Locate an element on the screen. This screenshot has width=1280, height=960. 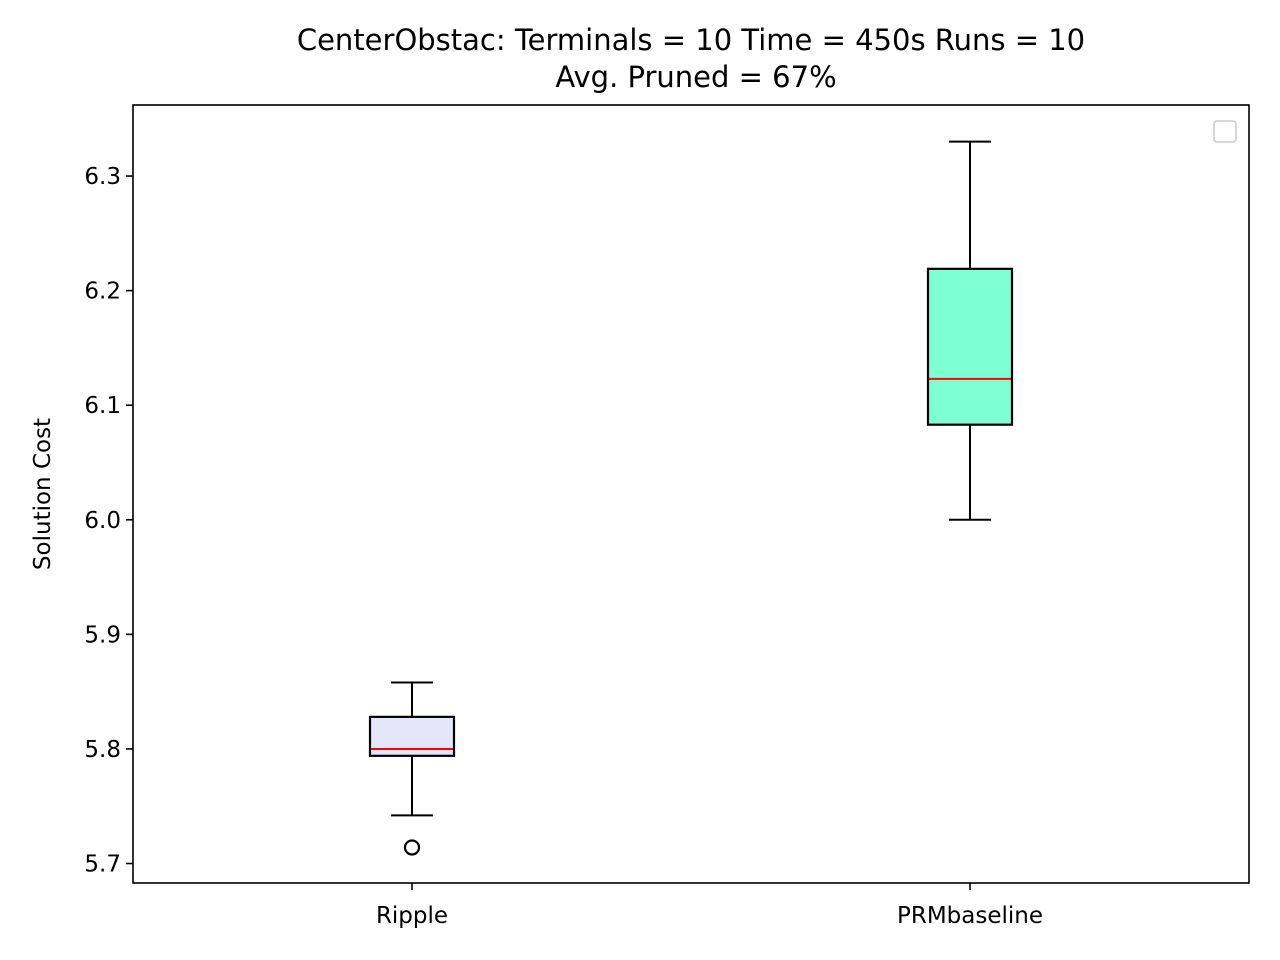
x-tick-label: PRMbaseline is located at coordinates (970, 916).